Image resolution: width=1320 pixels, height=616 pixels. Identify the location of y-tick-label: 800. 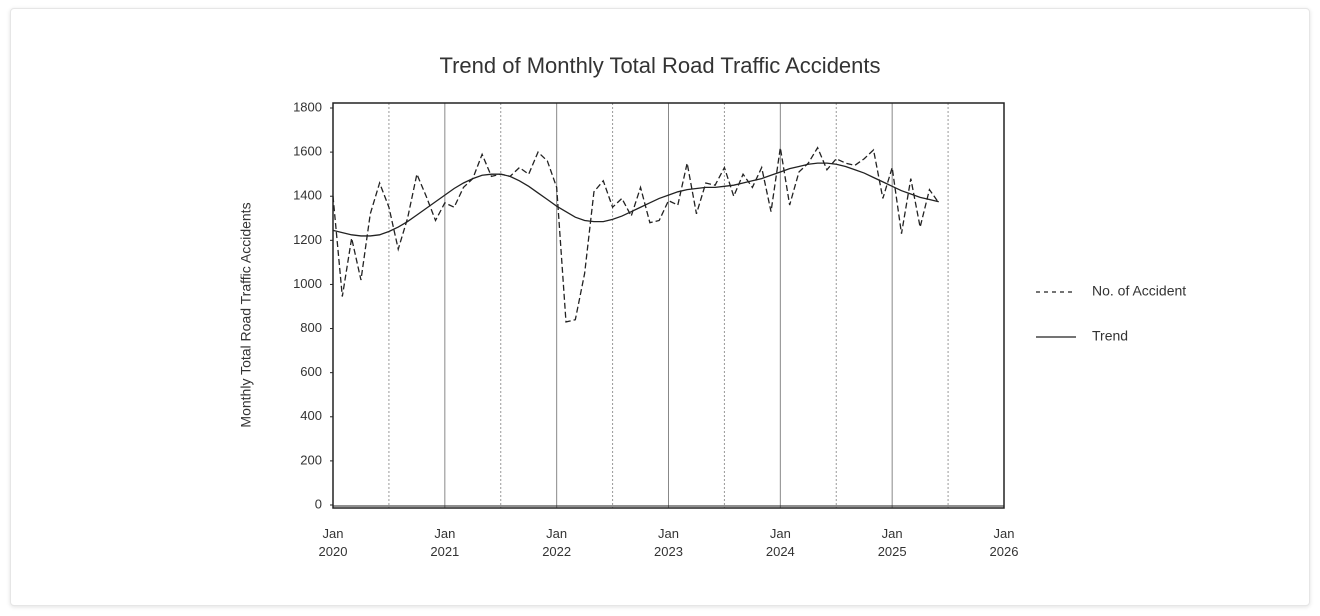
(311, 327).